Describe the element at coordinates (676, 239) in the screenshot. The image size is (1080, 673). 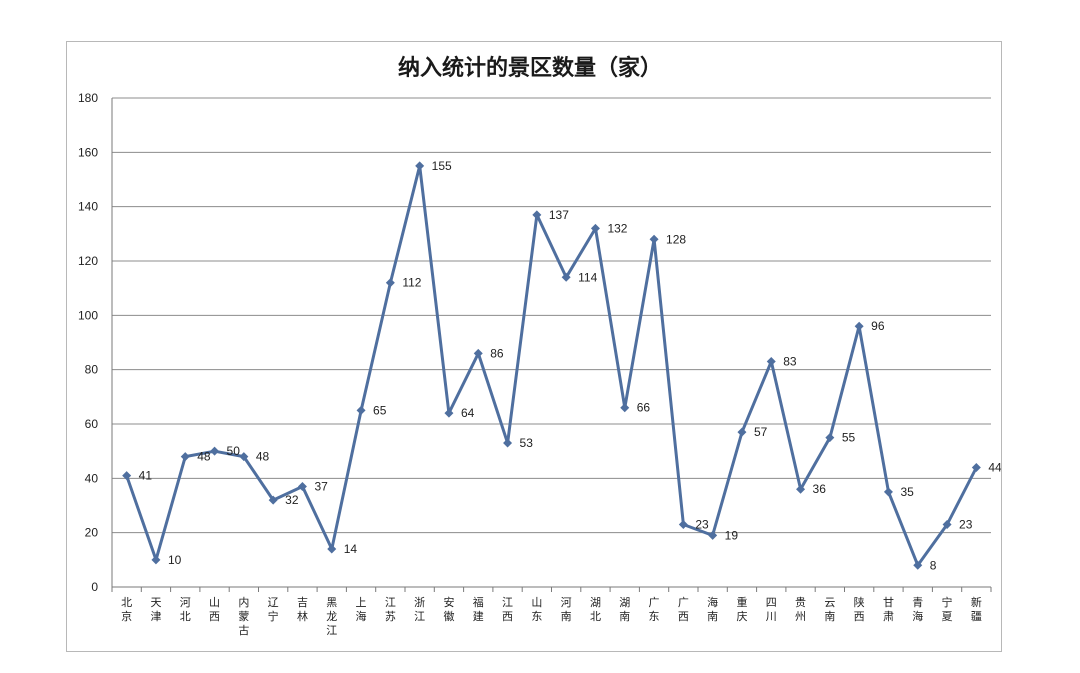
I see `data-label: 128` at that location.